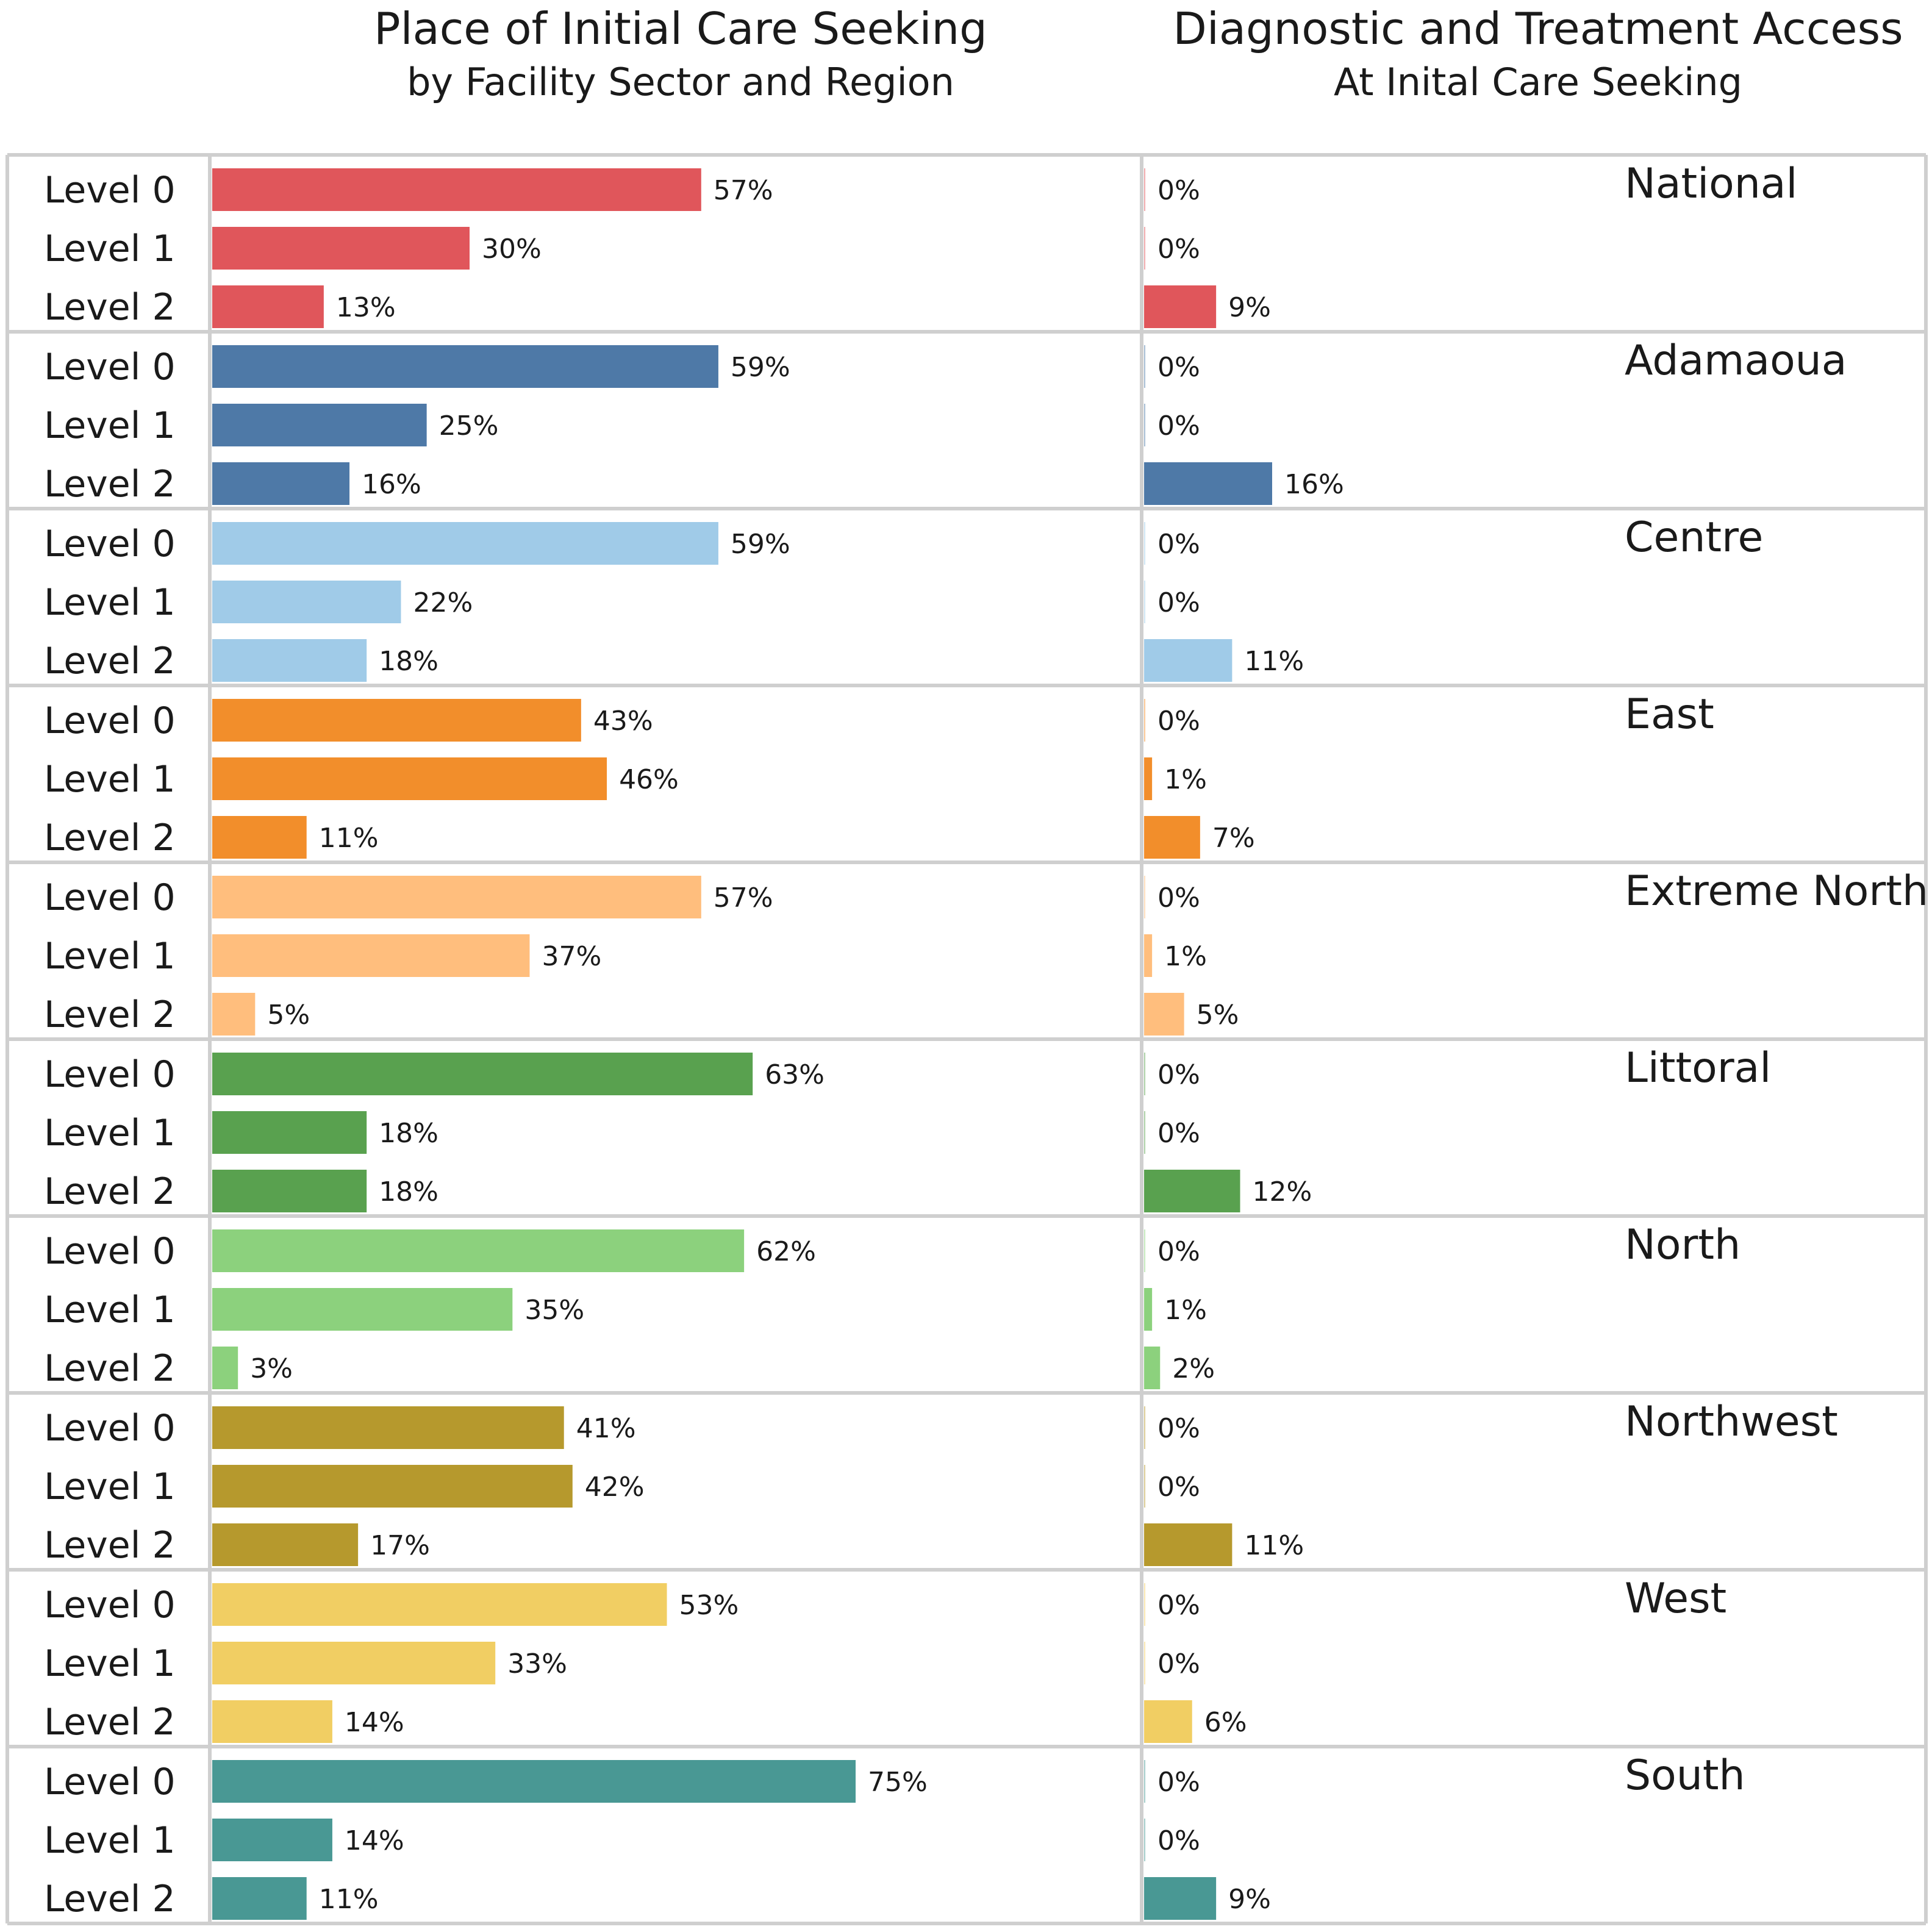  What do you see at coordinates (271, 1368) in the screenshot?
I see `value-label-left: 3%` at bounding box center [271, 1368].